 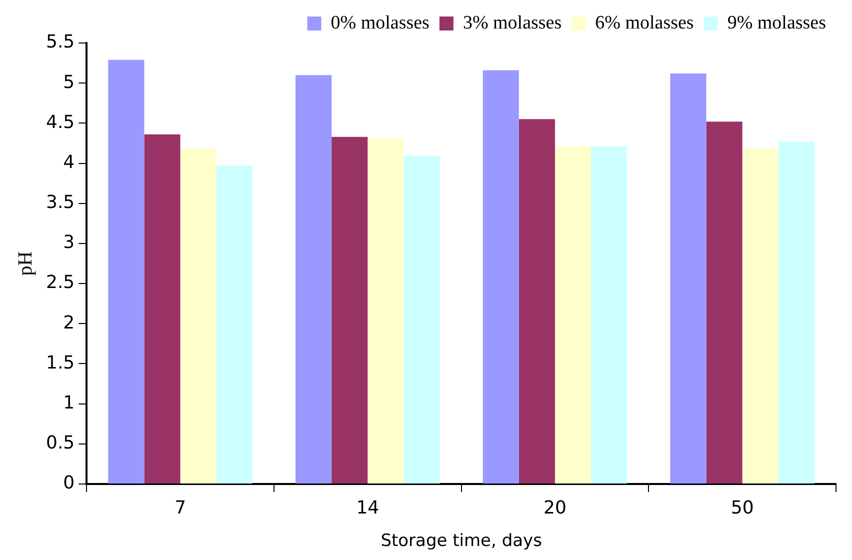 I want to click on y-axis-title: pH, so click(x=25, y=263).